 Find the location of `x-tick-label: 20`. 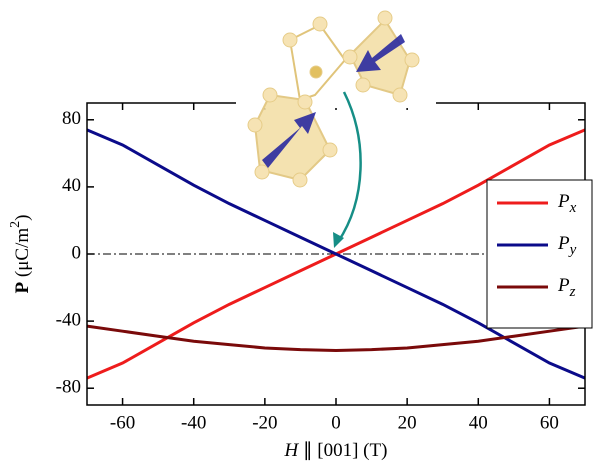

x-tick-label: 20 is located at coordinates (407, 422).